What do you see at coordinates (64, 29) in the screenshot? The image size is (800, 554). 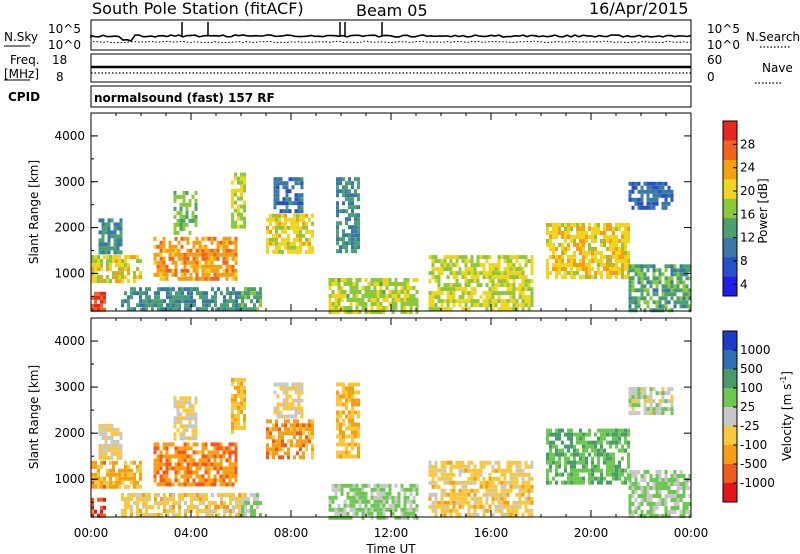 I see `nsky-tick-high: 10^5` at bounding box center [64, 29].